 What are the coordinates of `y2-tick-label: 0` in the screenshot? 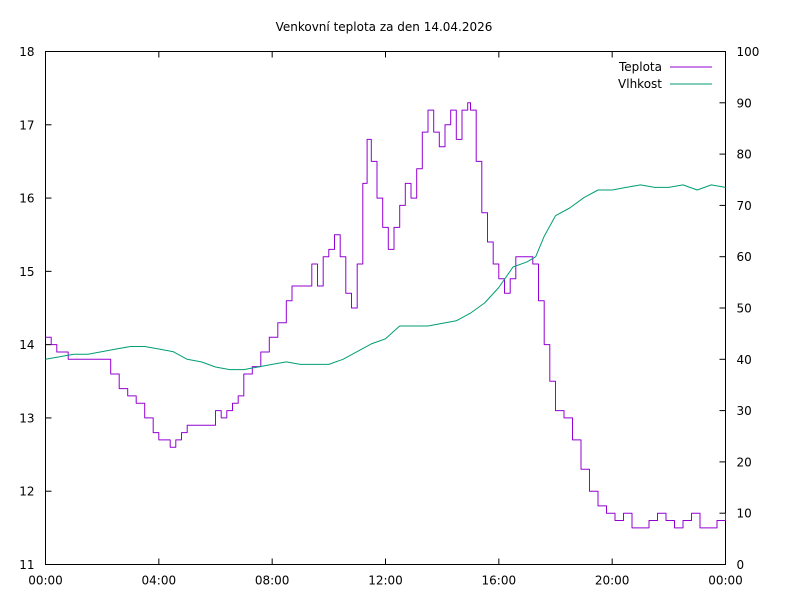 It's located at (741, 565).